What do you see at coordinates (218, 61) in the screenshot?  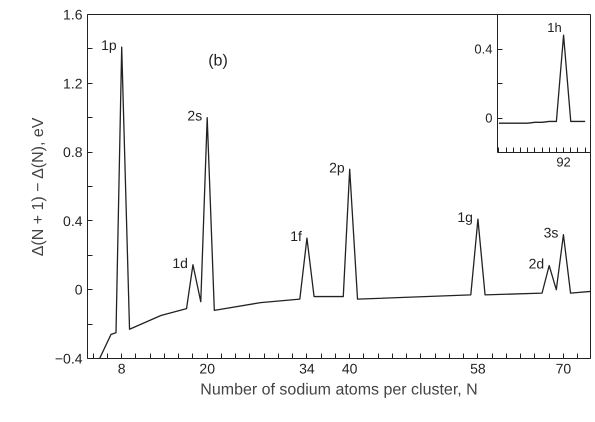 I see `annotation: (b)` at bounding box center [218, 61].